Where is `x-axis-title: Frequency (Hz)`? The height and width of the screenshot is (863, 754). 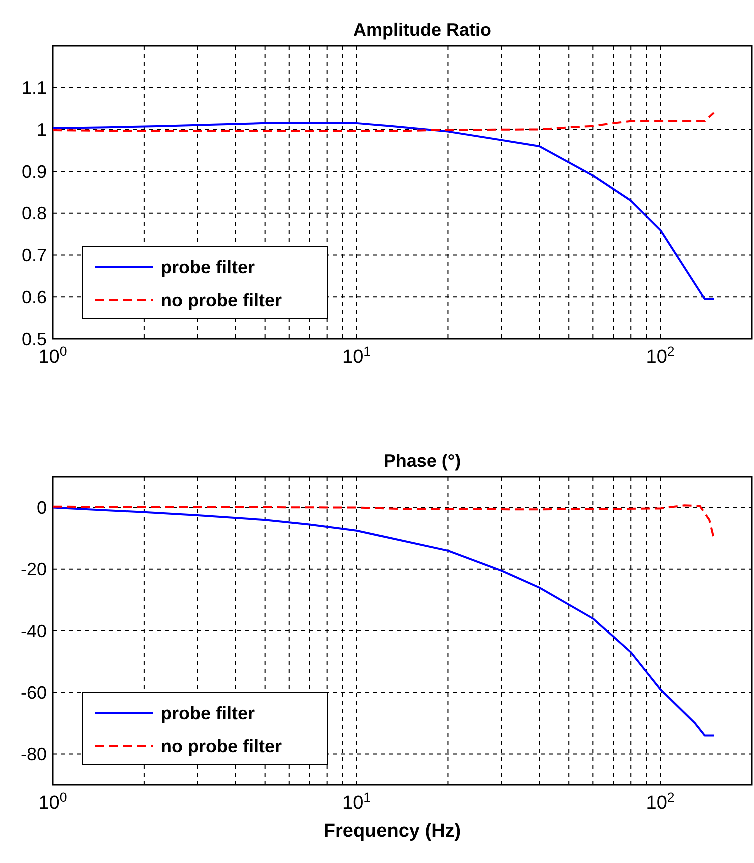 x-axis-title: Frequency (Hz) is located at coordinates (393, 831).